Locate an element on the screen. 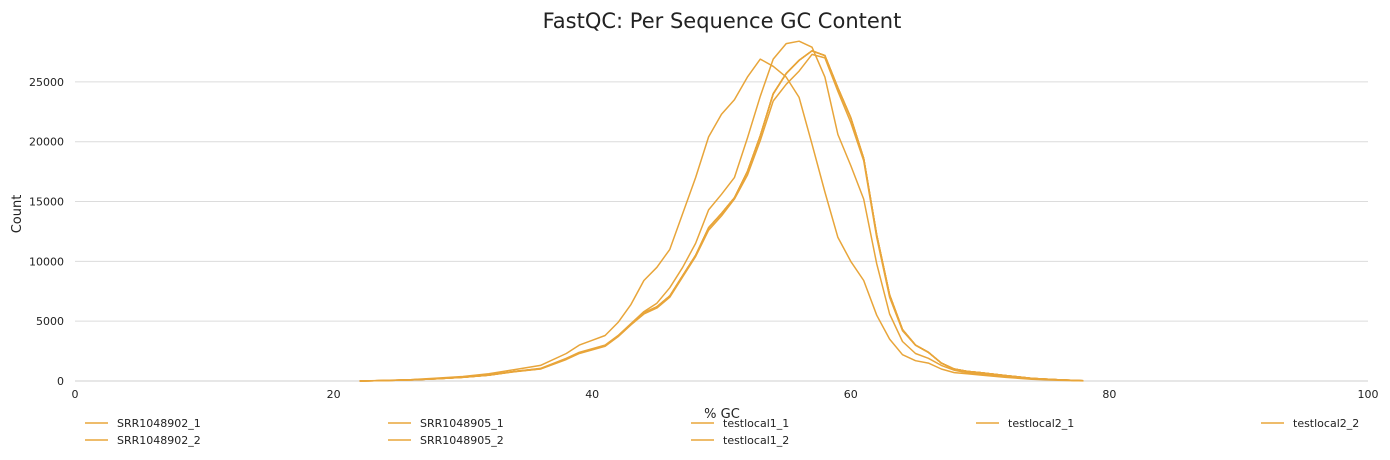  x-tick-label: 100 is located at coordinates (1368, 394).